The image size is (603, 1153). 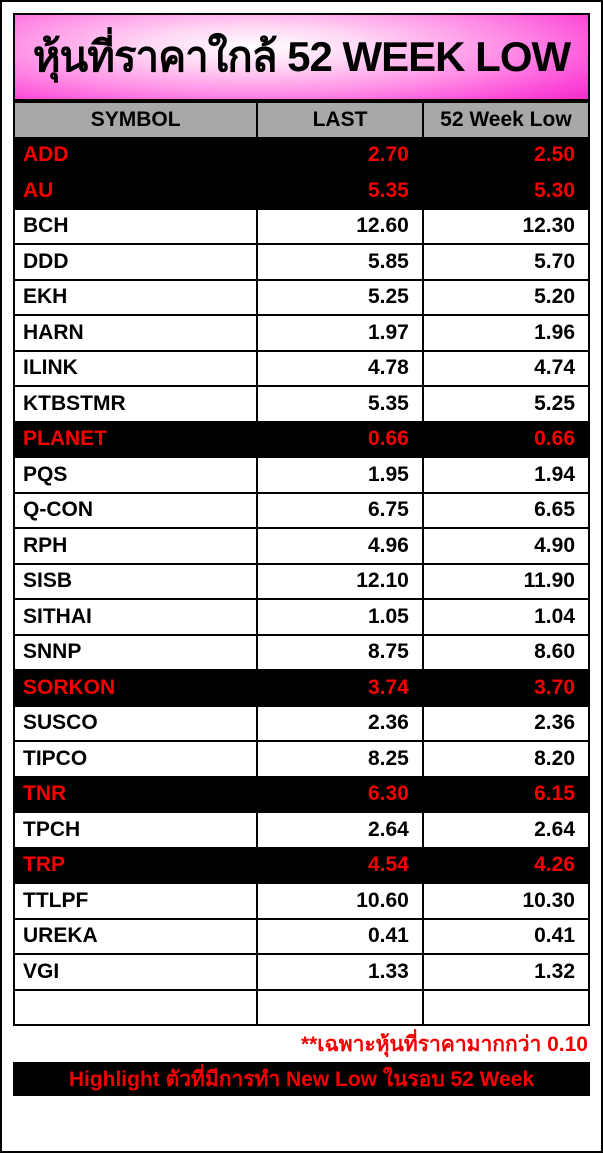 What do you see at coordinates (135, 368) in the screenshot?
I see `symbol-cell: ILINK` at bounding box center [135, 368].